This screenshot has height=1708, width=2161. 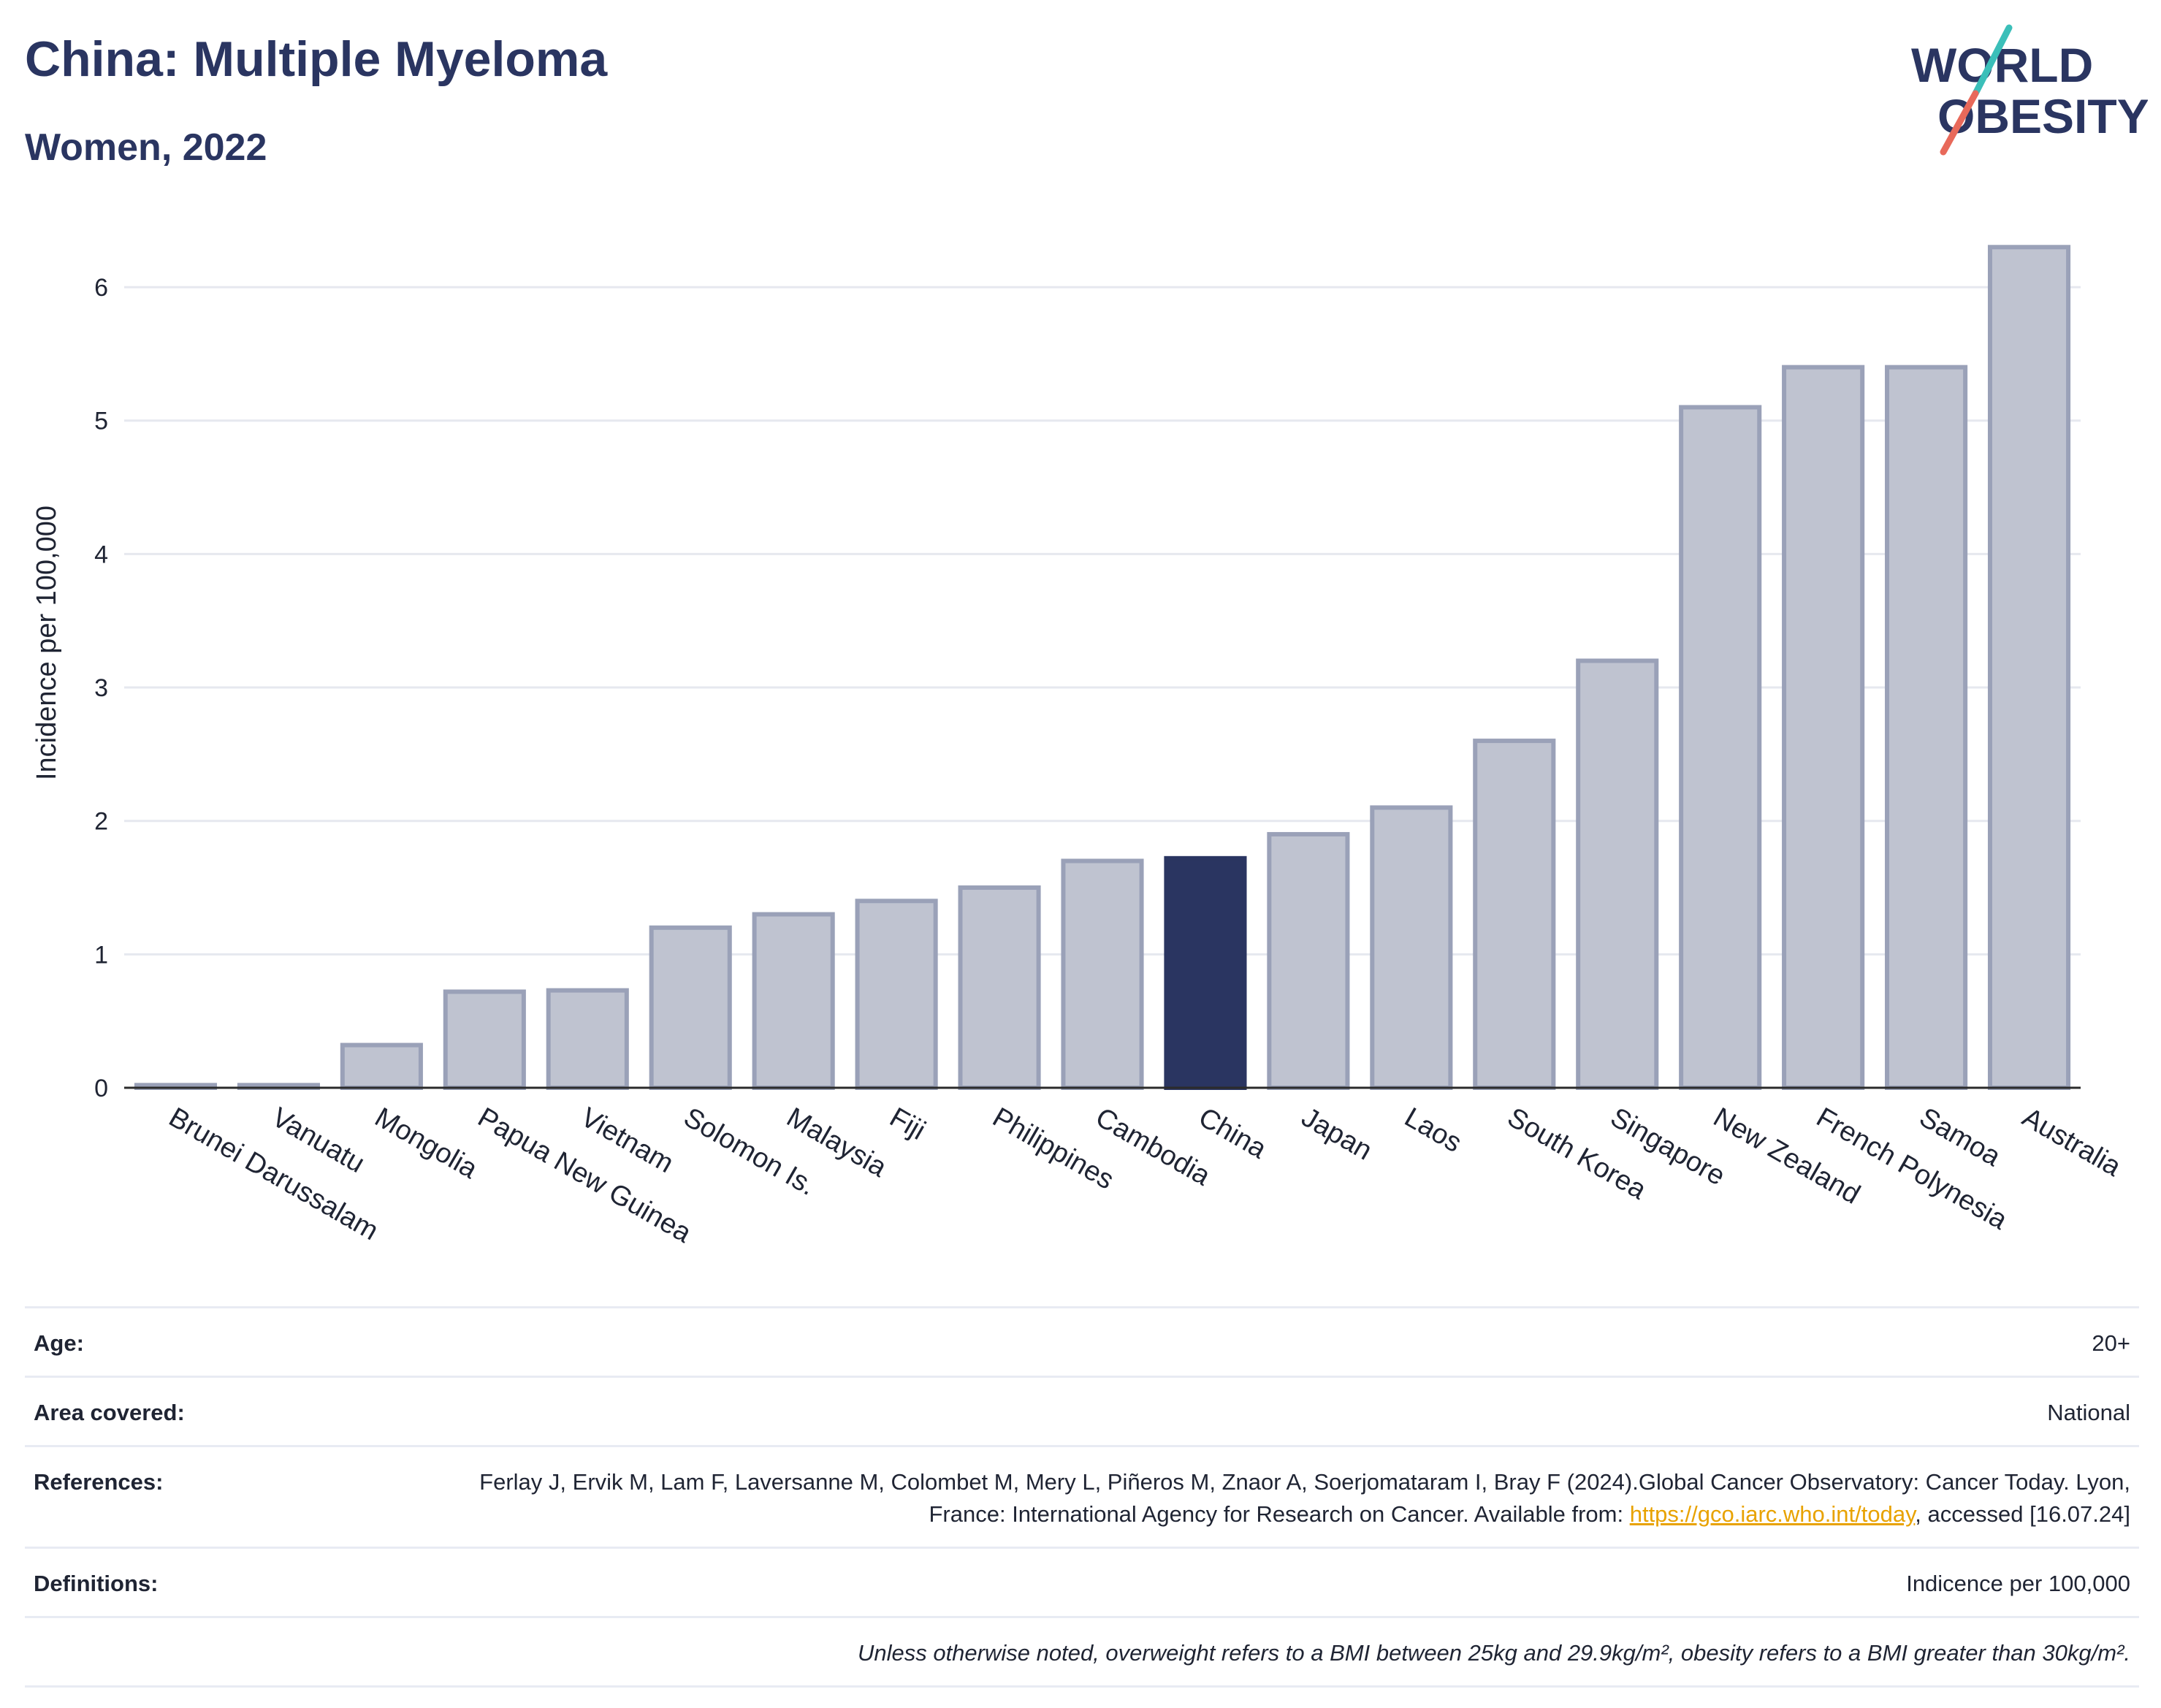 What do you see at coordinates (1992, 60) in the screenshot?
I see `logo-slash-teal` at bounding box center [1992, 60].